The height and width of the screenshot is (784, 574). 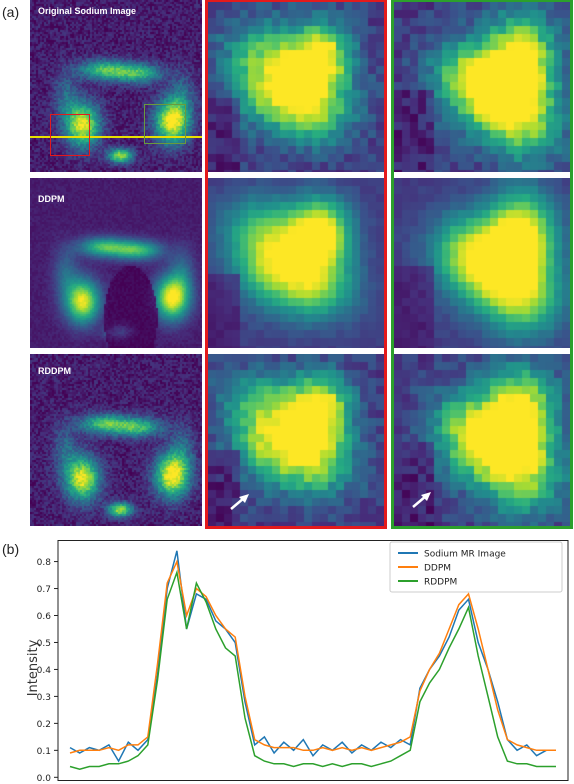 I want to click on y-tick-label: 0.0, so click(x=44, y=779).